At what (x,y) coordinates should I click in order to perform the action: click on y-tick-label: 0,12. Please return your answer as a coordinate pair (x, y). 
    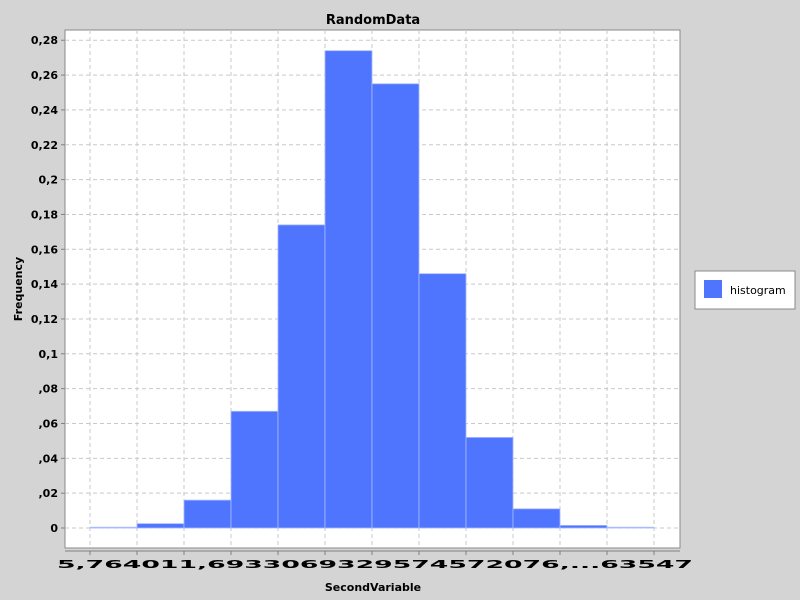
    Looking at the image, I should click on (44, 319).